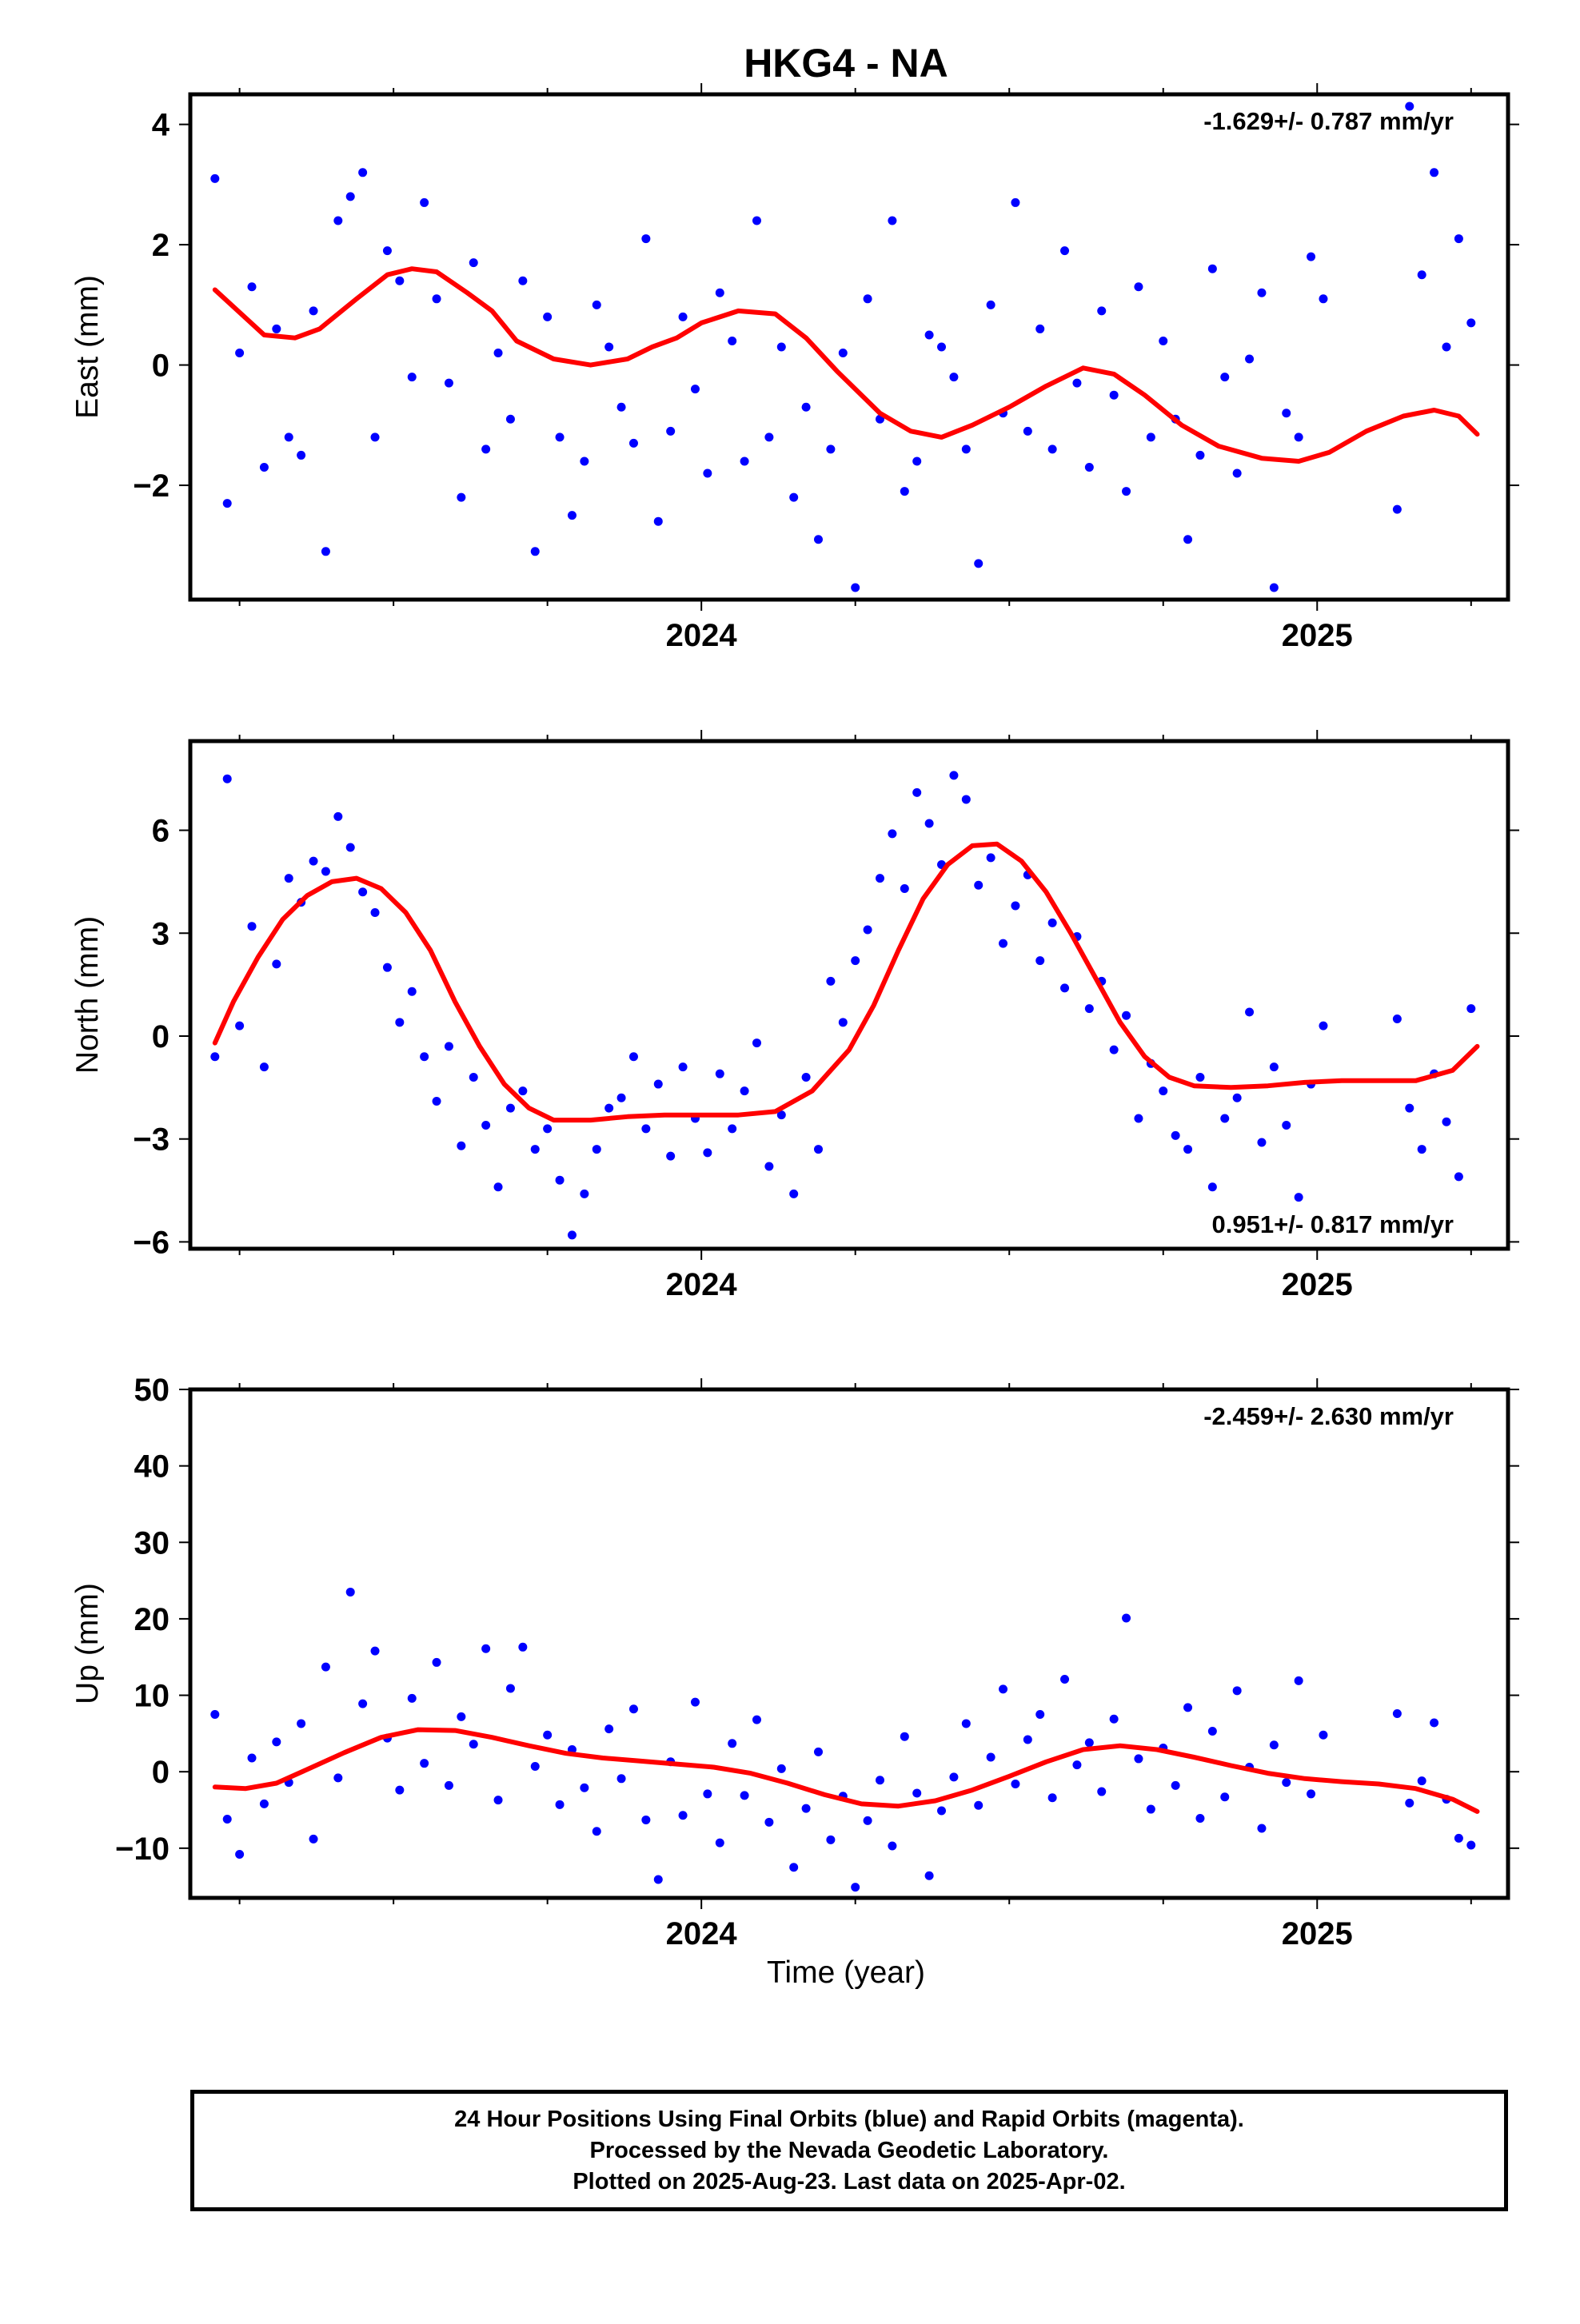  Describe the element at coordinates (846, 1973) in the screenshot. I see `x-axis-label: Time (year)` at that location.